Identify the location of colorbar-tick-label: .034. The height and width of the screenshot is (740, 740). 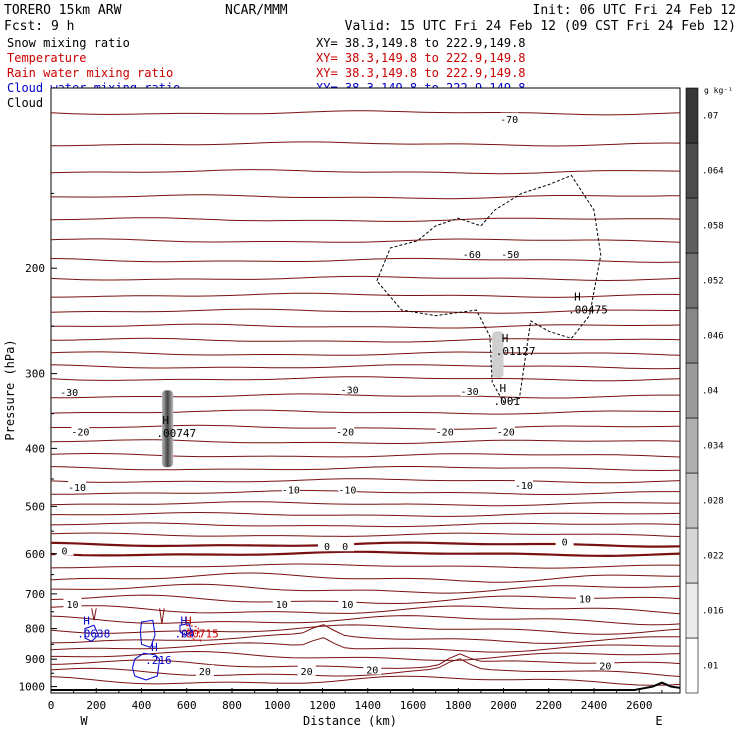
(713, 447).